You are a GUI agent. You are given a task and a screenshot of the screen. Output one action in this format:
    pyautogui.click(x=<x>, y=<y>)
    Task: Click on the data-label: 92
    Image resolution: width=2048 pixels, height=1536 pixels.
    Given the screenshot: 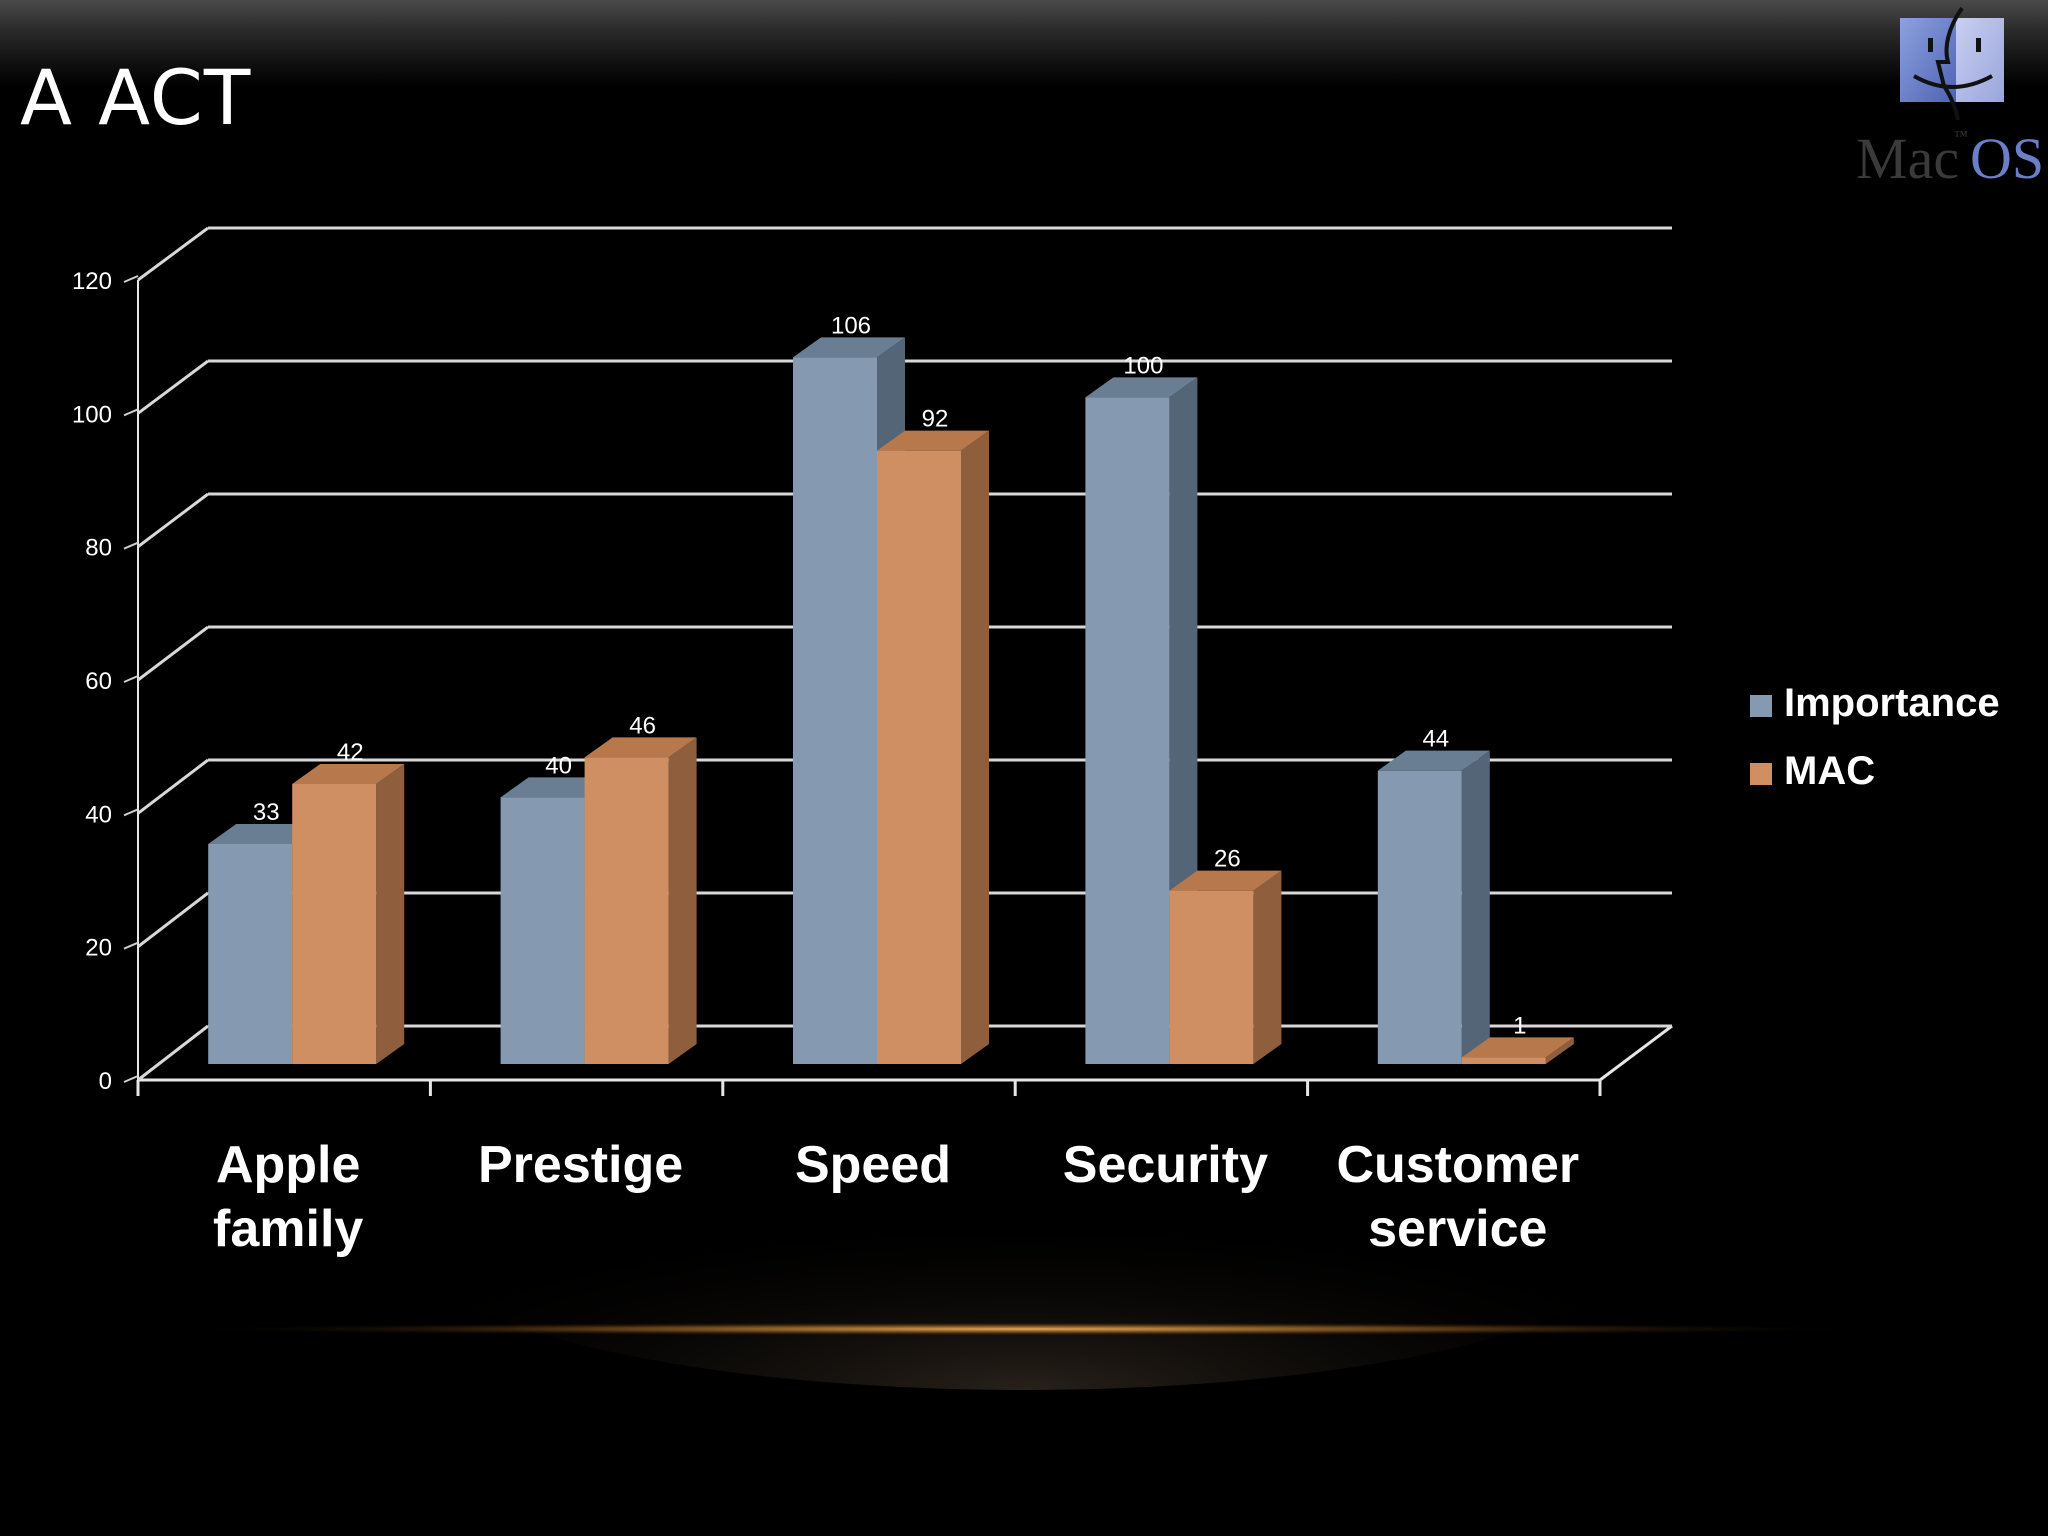 What is the action you would take?
    pyautogui.click(x=935, y=419)
    